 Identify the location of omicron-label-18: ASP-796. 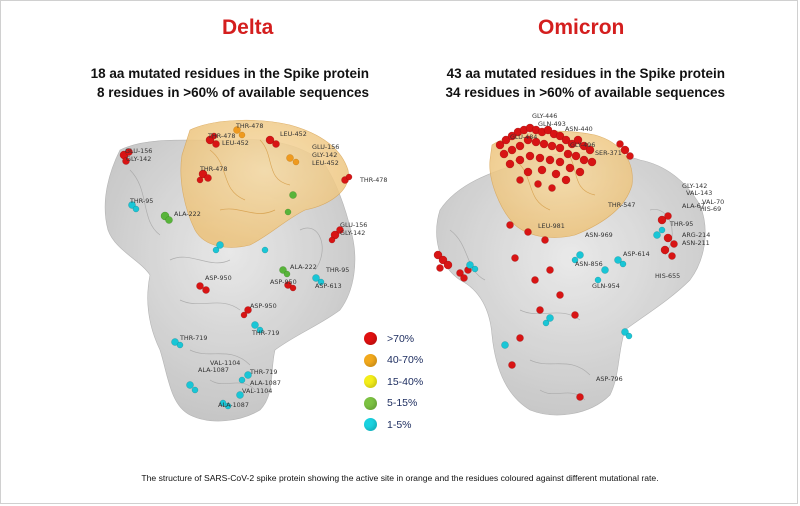
(609, 379).